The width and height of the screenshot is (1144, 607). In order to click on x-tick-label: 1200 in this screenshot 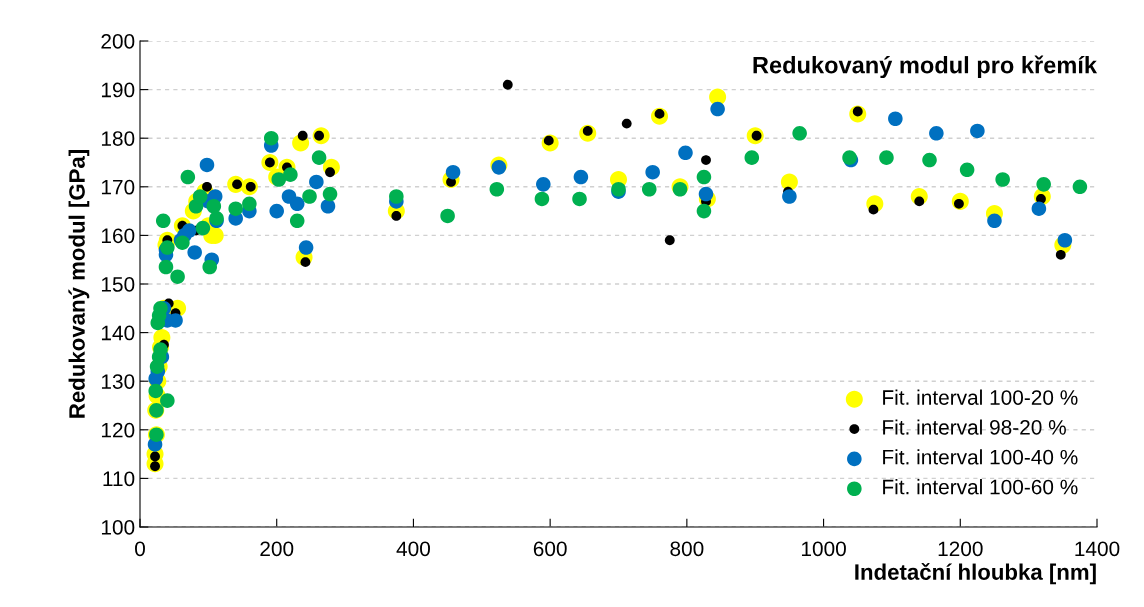, I will do `click(960, 549)`.